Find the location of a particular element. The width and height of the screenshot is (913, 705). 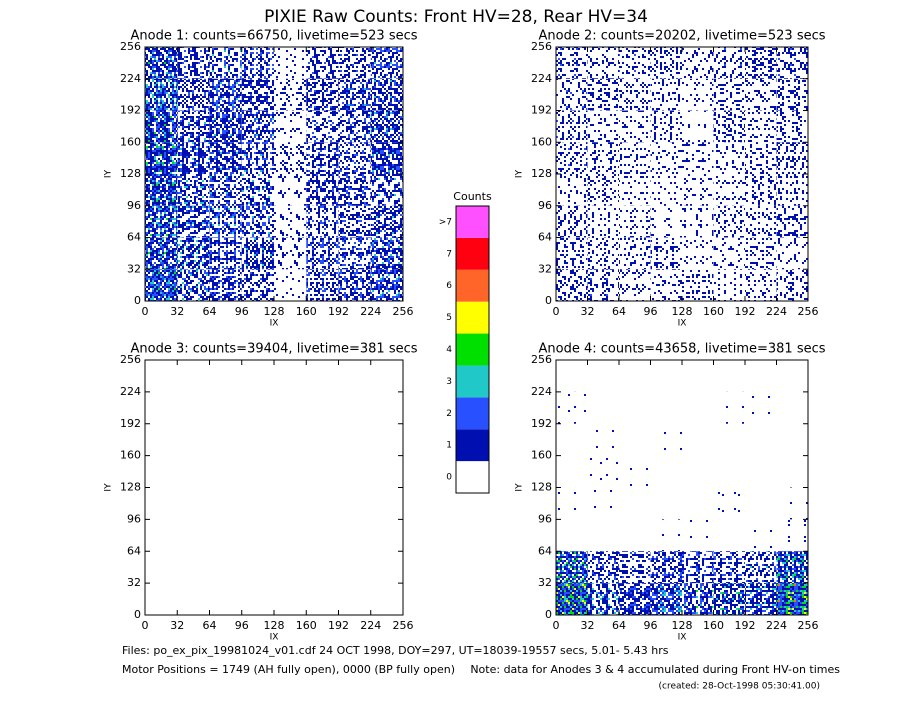

footer-created: (created: 28-Oct-1998 05:30:41.00) is located at coordinates (739, 687).